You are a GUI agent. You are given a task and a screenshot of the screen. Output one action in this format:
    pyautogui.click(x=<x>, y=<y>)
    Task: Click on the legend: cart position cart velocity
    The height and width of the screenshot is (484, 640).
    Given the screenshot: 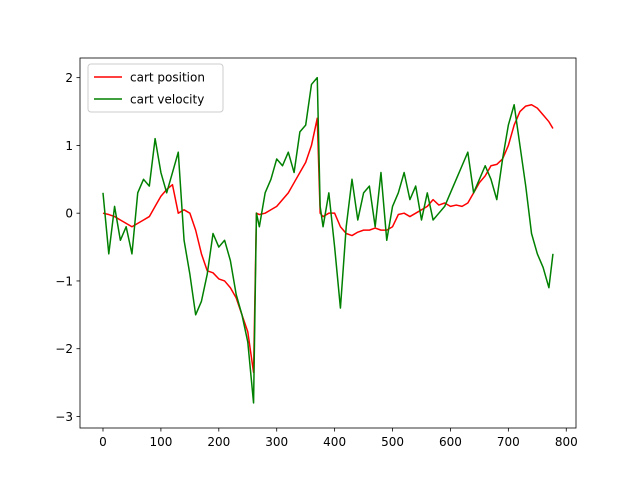 What is the action you would take?
    pyautogui.click(x=155, y=88)
    